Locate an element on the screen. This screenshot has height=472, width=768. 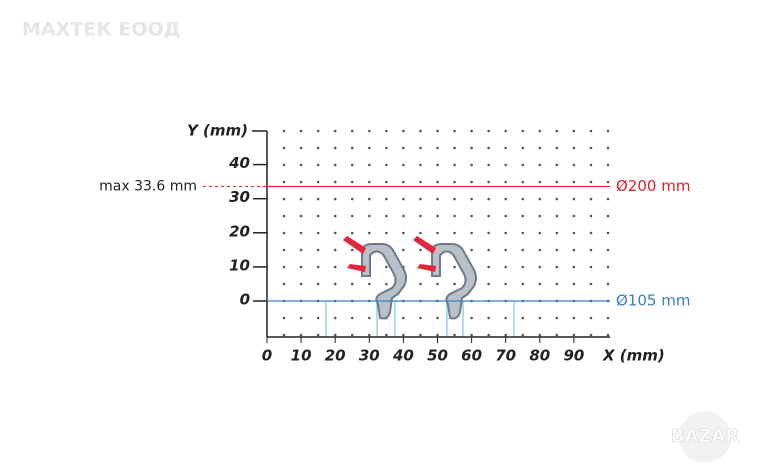
guides is located at coordinates (420, 319).